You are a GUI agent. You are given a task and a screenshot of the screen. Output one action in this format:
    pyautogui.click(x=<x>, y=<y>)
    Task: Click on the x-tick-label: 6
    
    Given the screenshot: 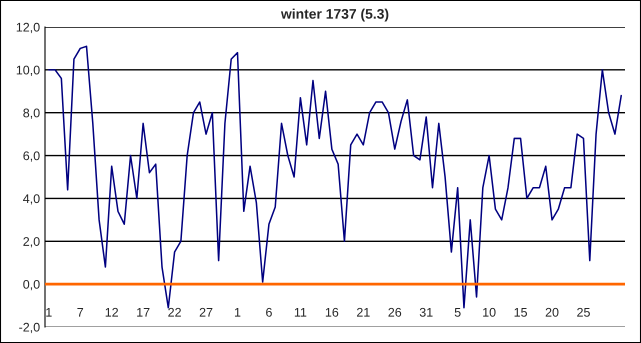 What is the action you would take?
    pyautogui.click(x=269, y=312)
    